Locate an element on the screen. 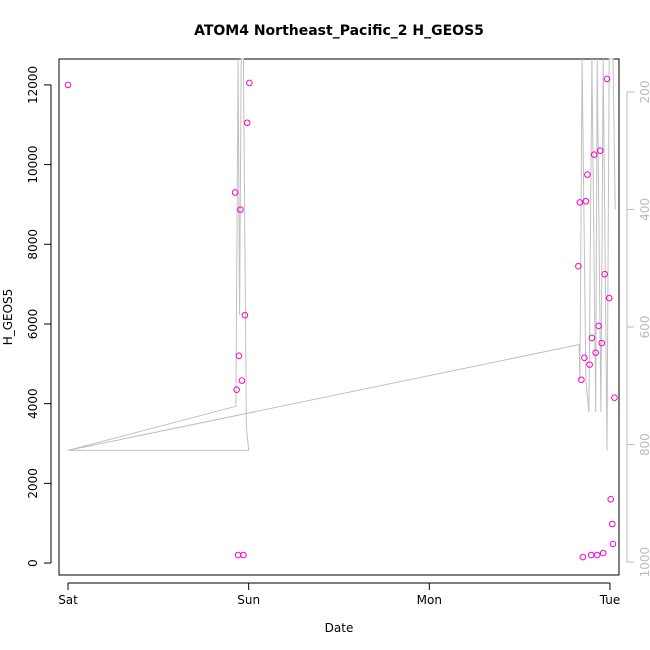  y-right-tick-label: 1000 is located at coordinates (644, 562).